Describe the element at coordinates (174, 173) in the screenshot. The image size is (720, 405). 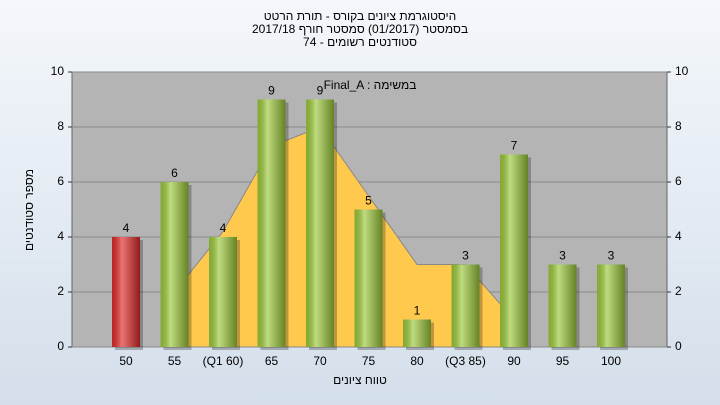
I see `data-label: 6` at that location.